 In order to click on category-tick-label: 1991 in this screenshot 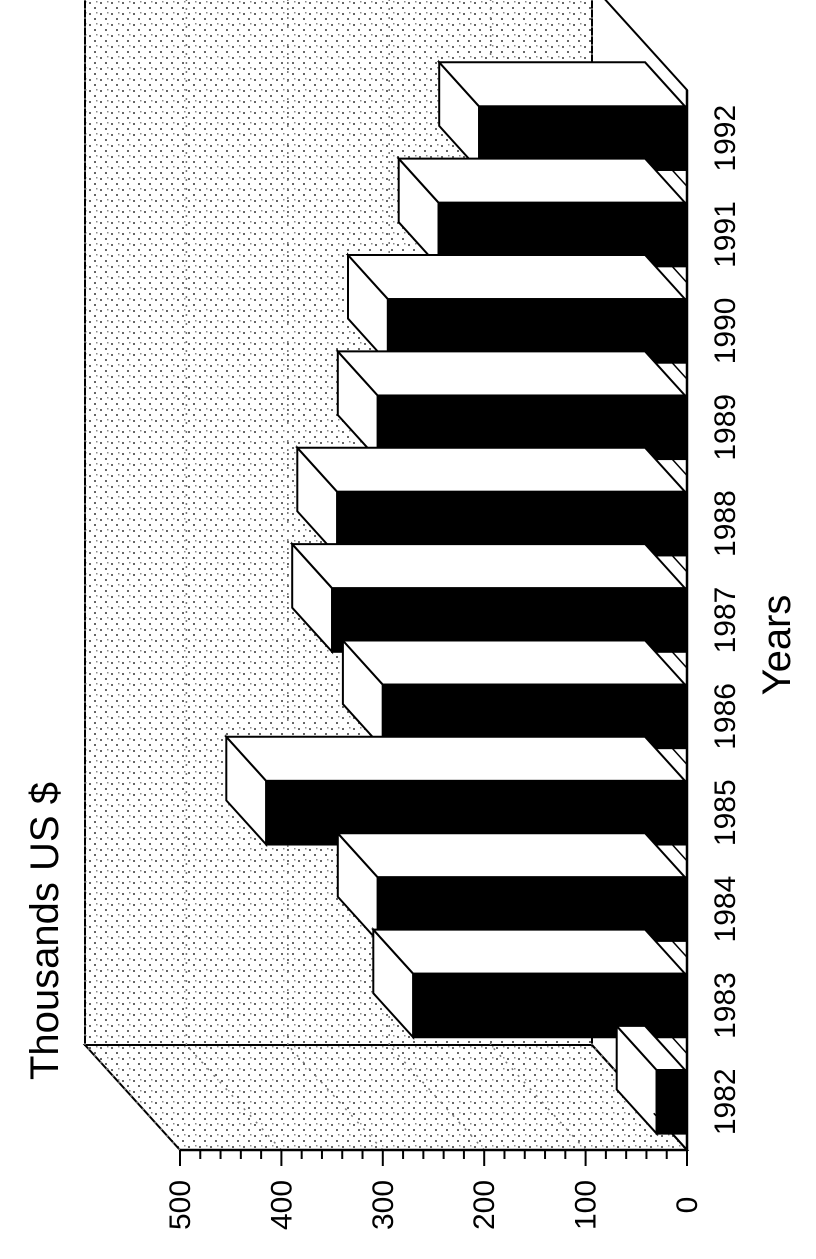, I will do `click(725, 234)`.